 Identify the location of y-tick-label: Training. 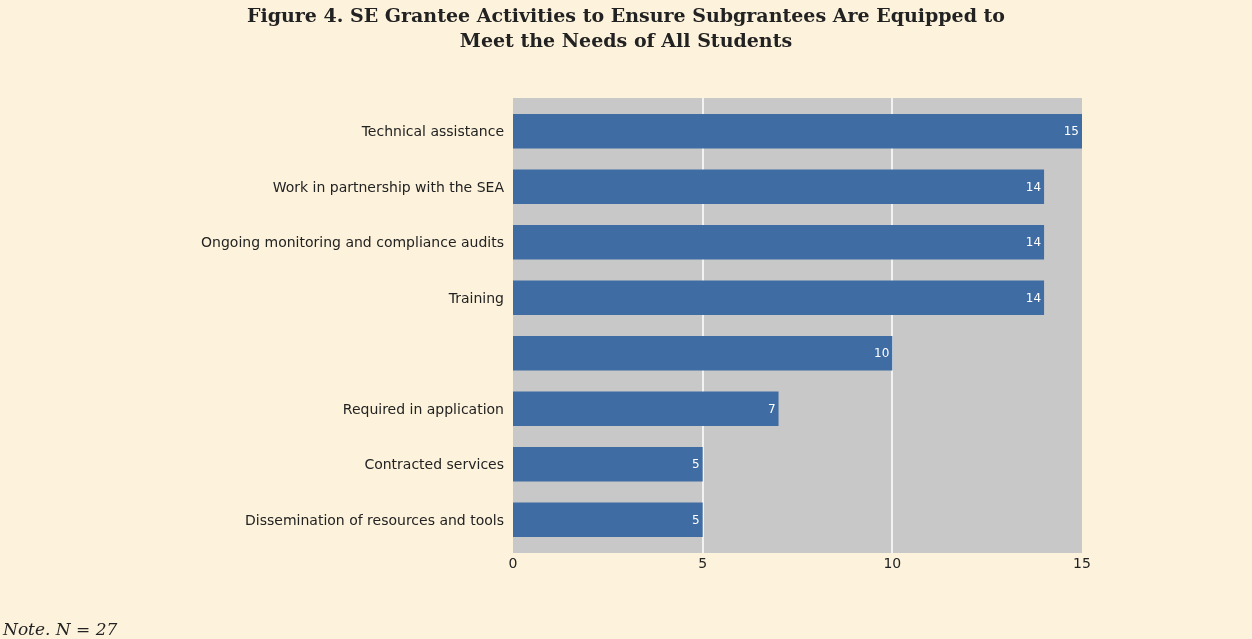
(475, 297).